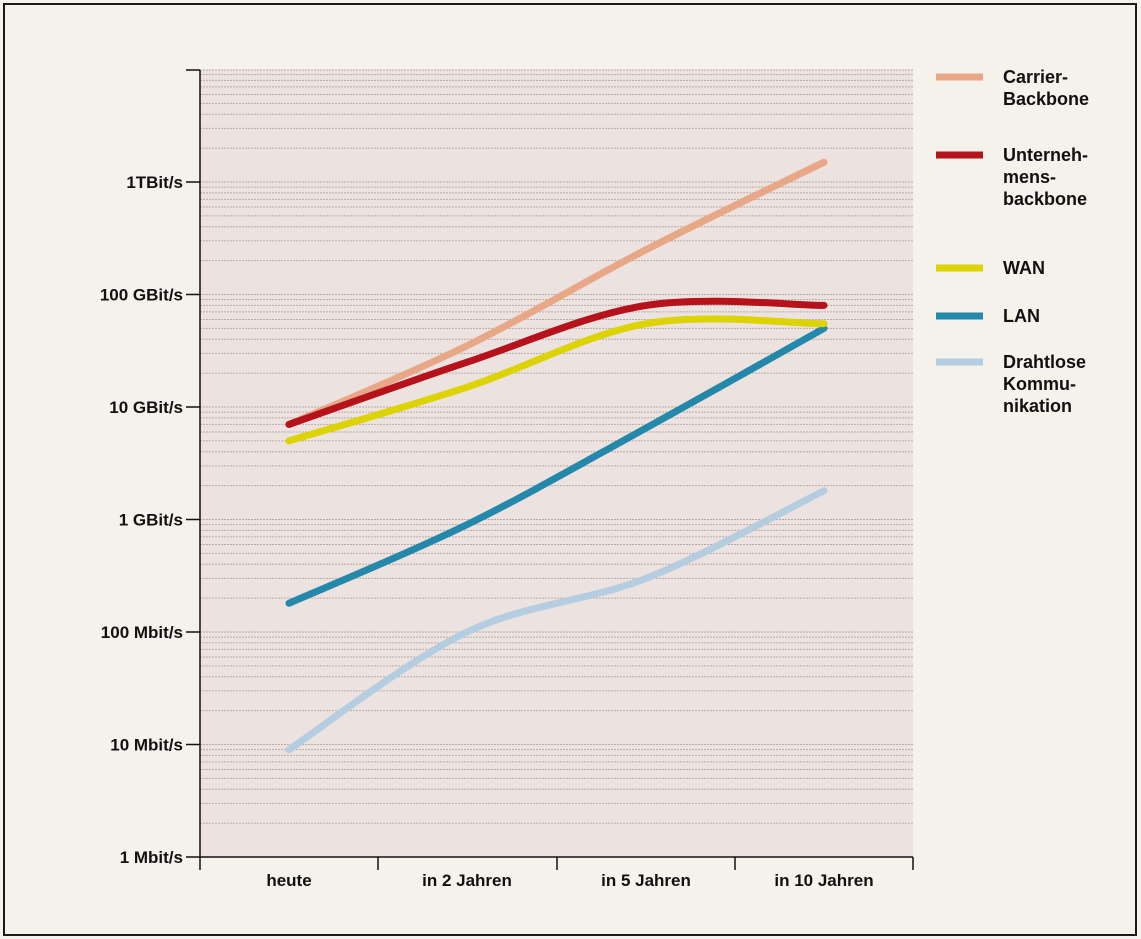 The height and width of the screenshot is (939, 1141). Describe the element at coordinates (1024, 268) in the screenshot. I see `legend-label: WAN` at that location.